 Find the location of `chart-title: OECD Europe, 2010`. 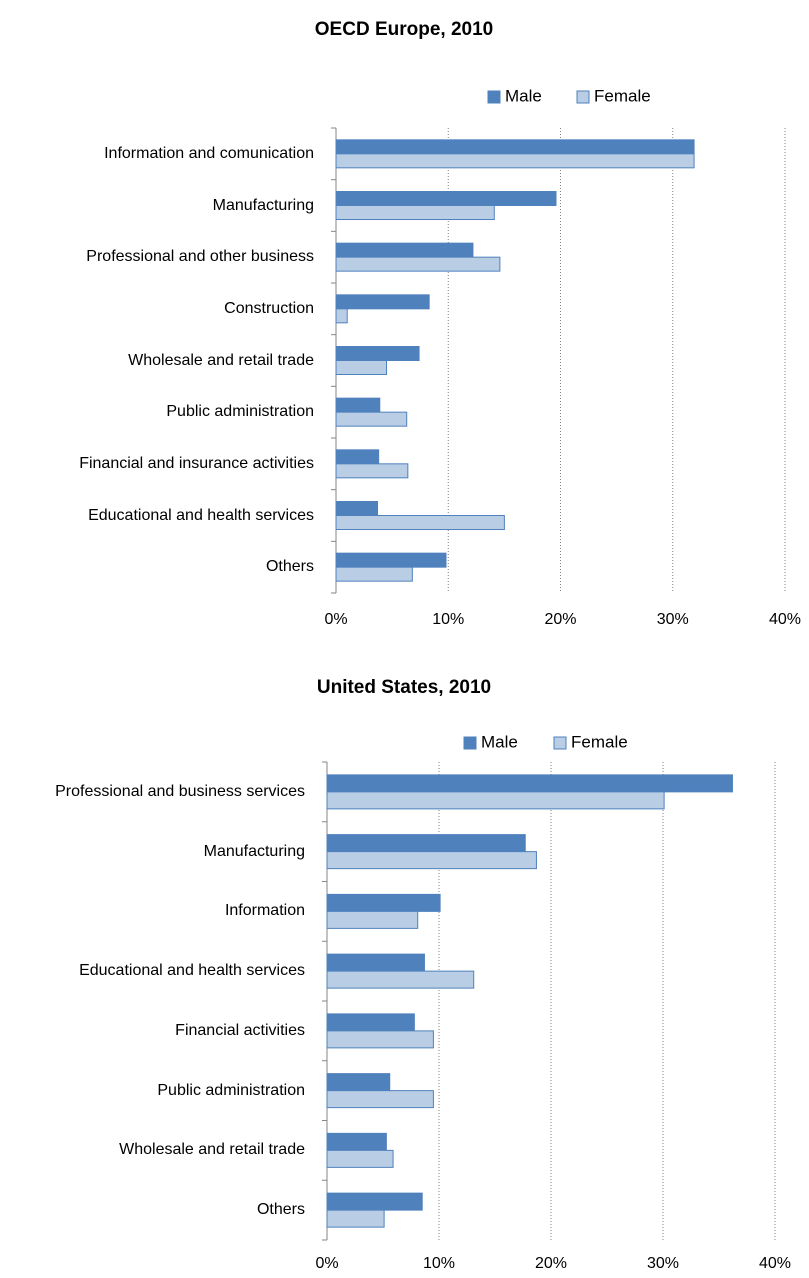

chart-title: OECD Europe, 2010 is located at coordinates (404, 29).